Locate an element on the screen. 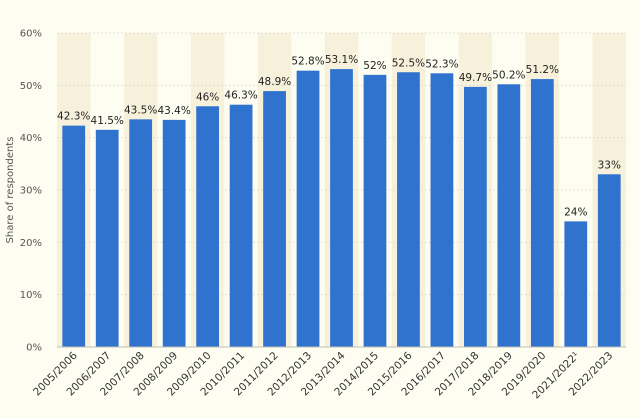  data-label: 52.3% is located at coordinates (441, 64).